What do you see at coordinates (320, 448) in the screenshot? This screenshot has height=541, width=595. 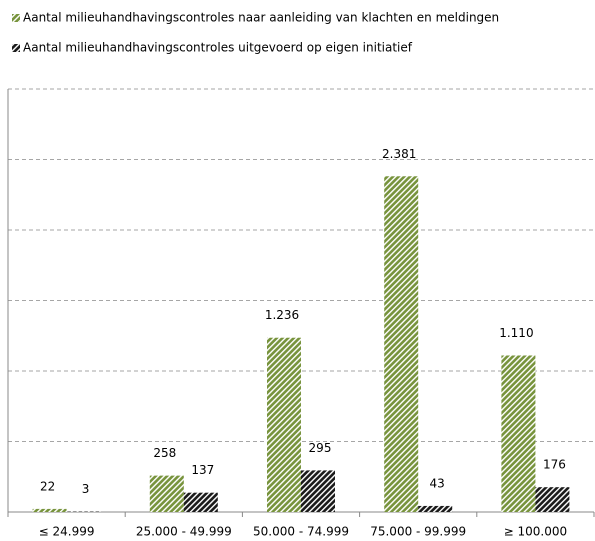 I see `value-label: 295` at bounding box center [320, 448].